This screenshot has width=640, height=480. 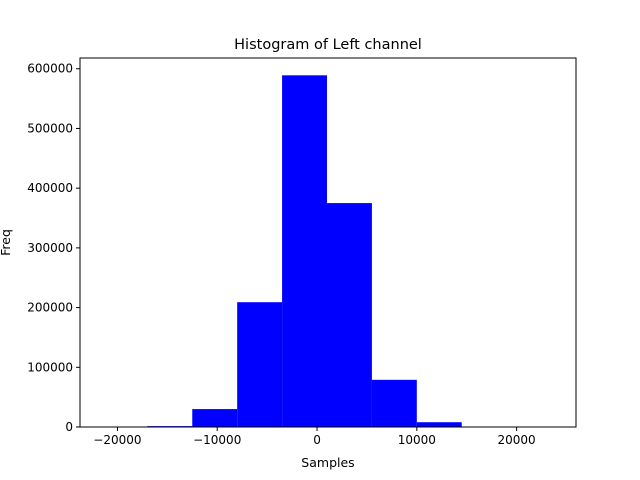 What do you see at coordinates (517, 440) in the screenshot?
I see `x-tick-label: 20000` at bounding box center [517, 440].